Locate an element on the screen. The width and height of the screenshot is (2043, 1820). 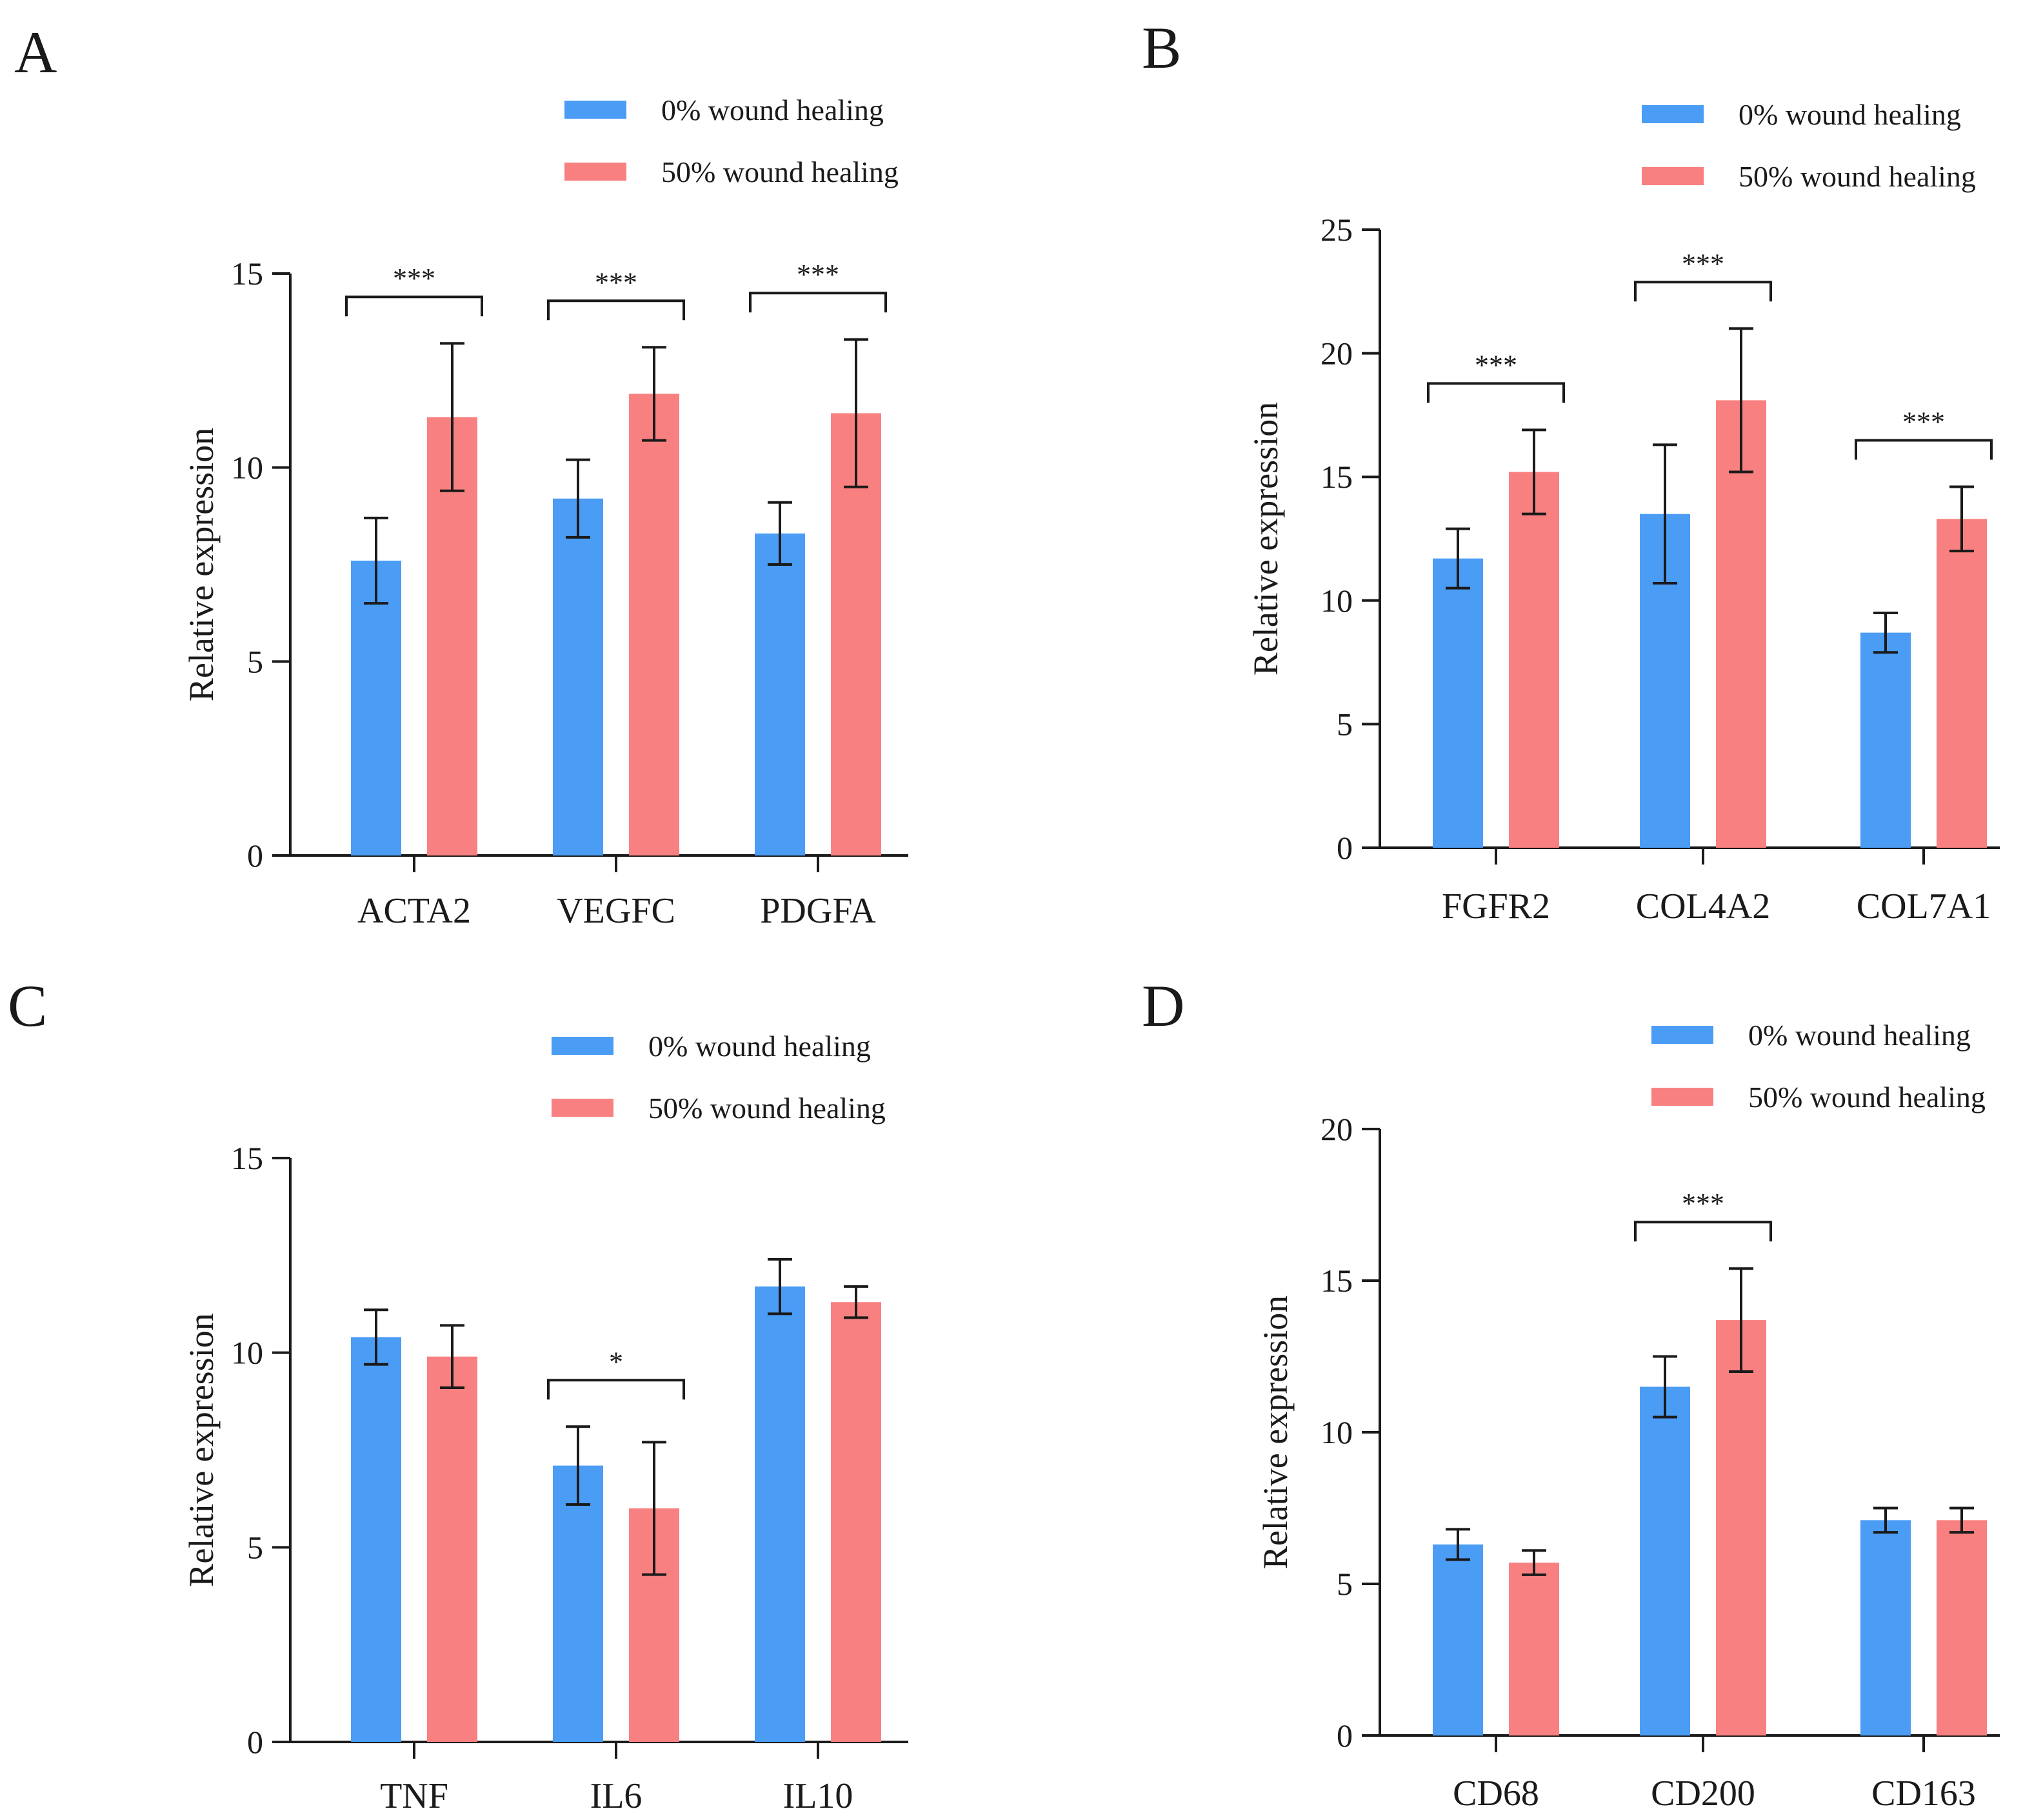
panel-letter: C is located at coordinates (27, 1006).